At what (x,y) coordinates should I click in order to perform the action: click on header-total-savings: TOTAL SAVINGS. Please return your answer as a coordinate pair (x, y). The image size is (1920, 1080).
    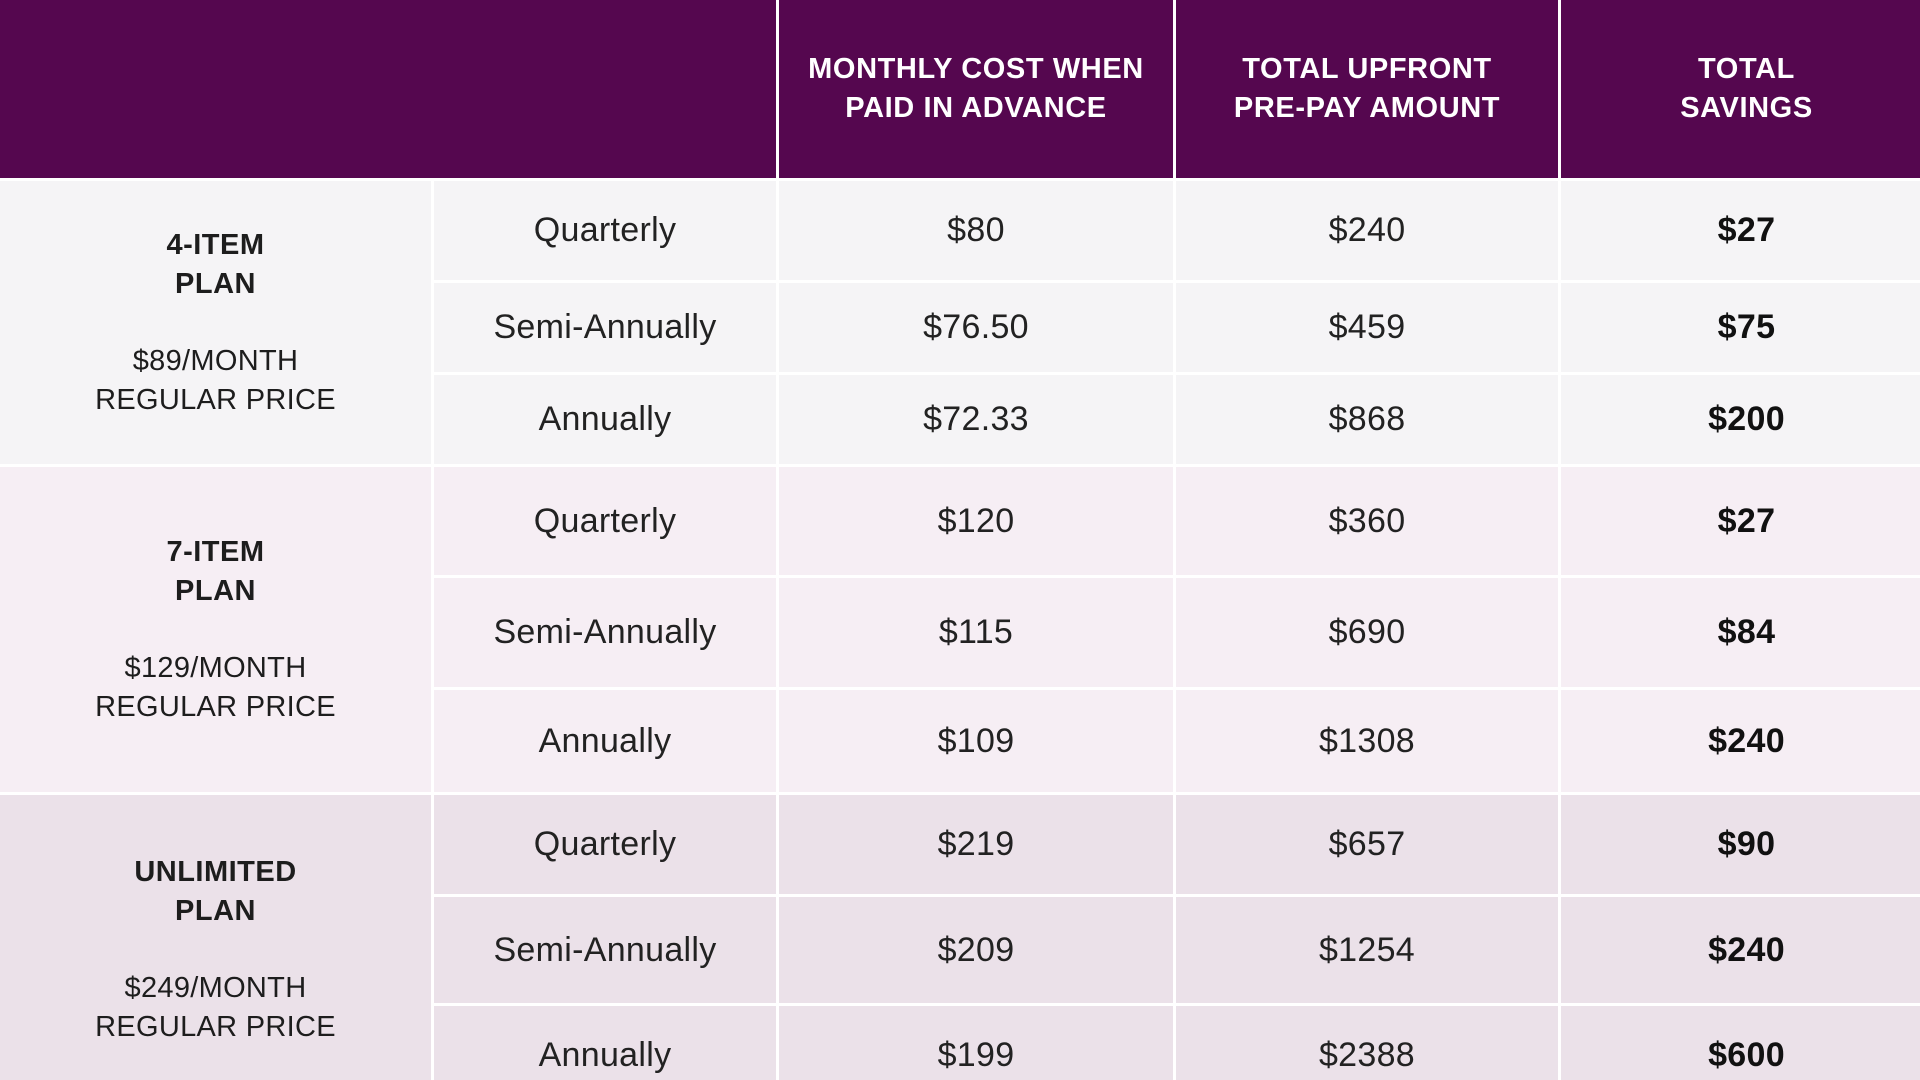
    Looking at the image, I should click on (1740, 89).